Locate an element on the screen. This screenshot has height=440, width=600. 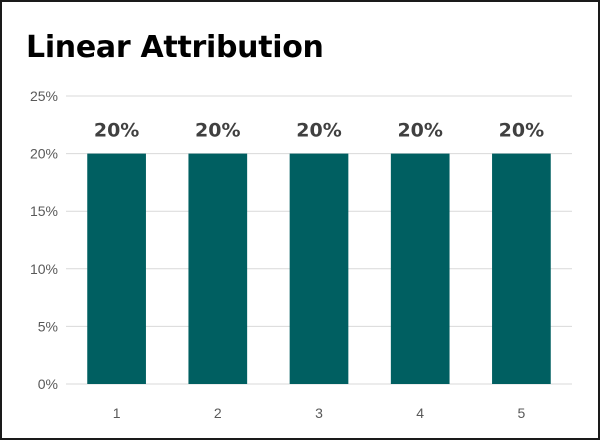
x-tick-label: 4 is located at coordinates (420, 413).